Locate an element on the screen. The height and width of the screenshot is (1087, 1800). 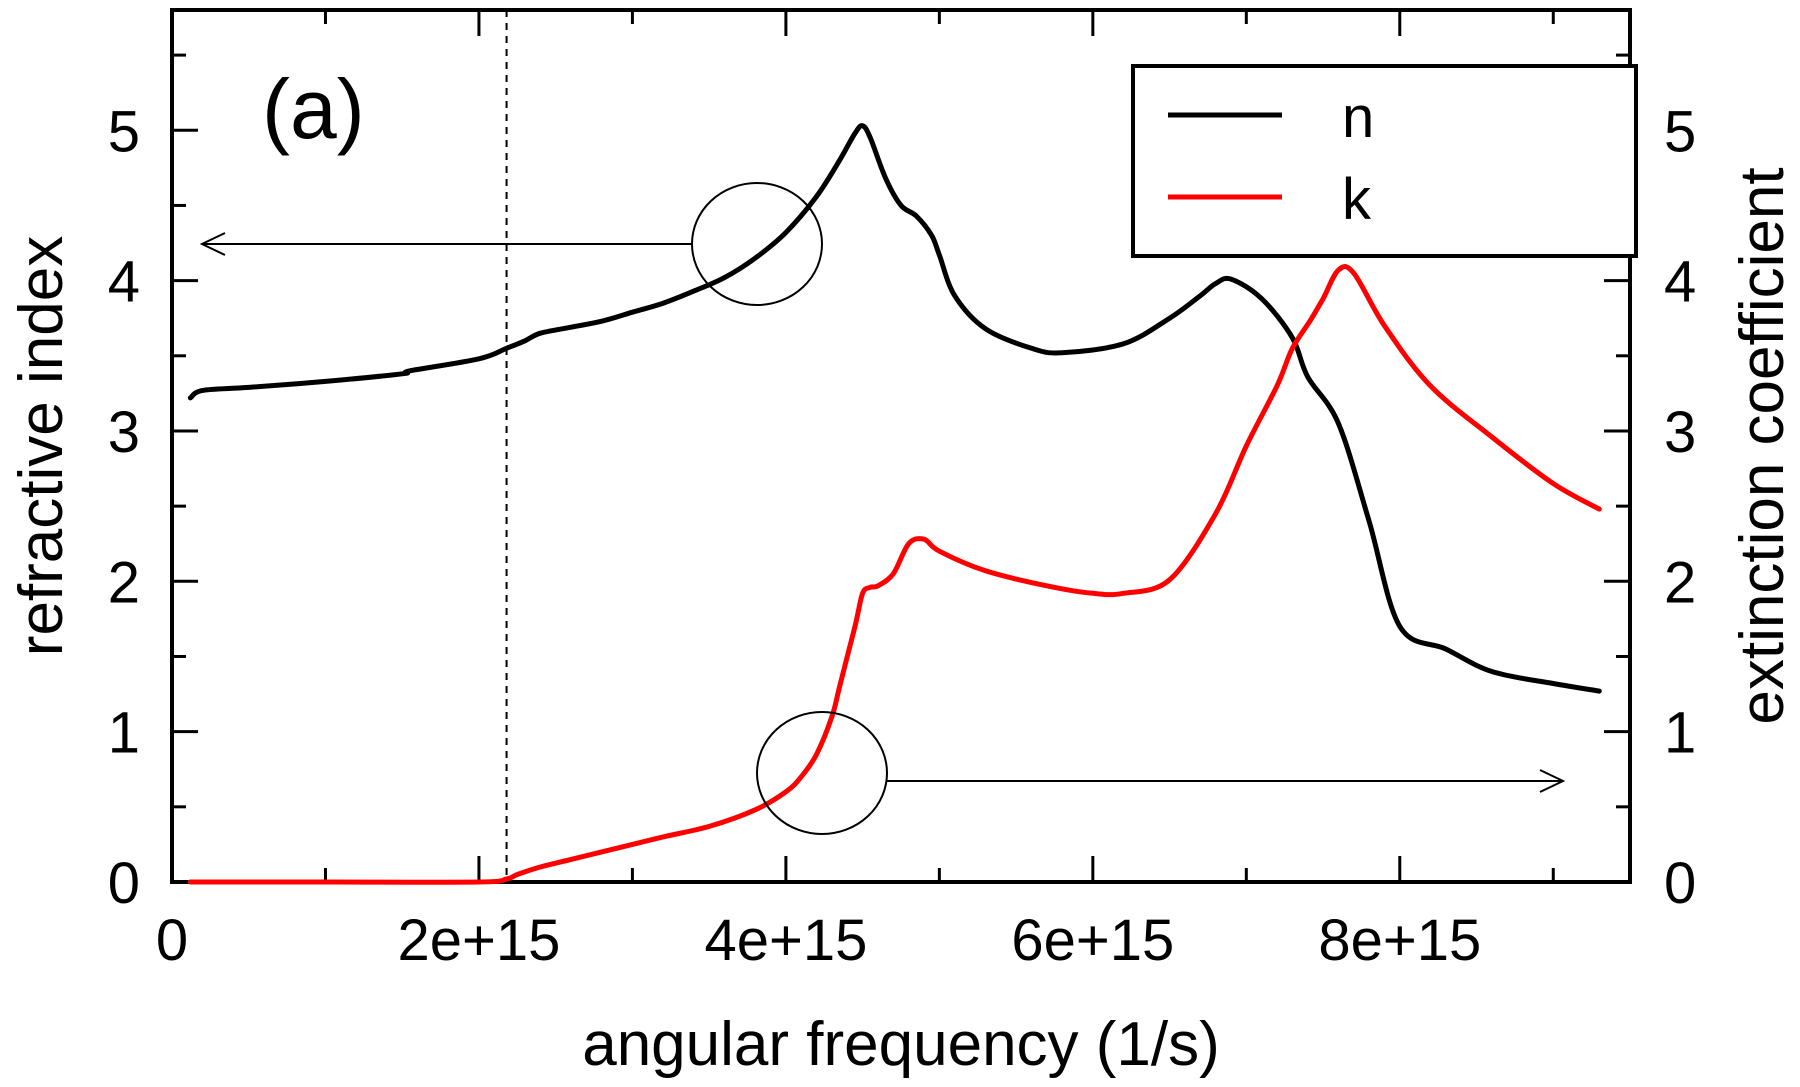
annotation-arrowhead-n is located at coordinates (212, 244).